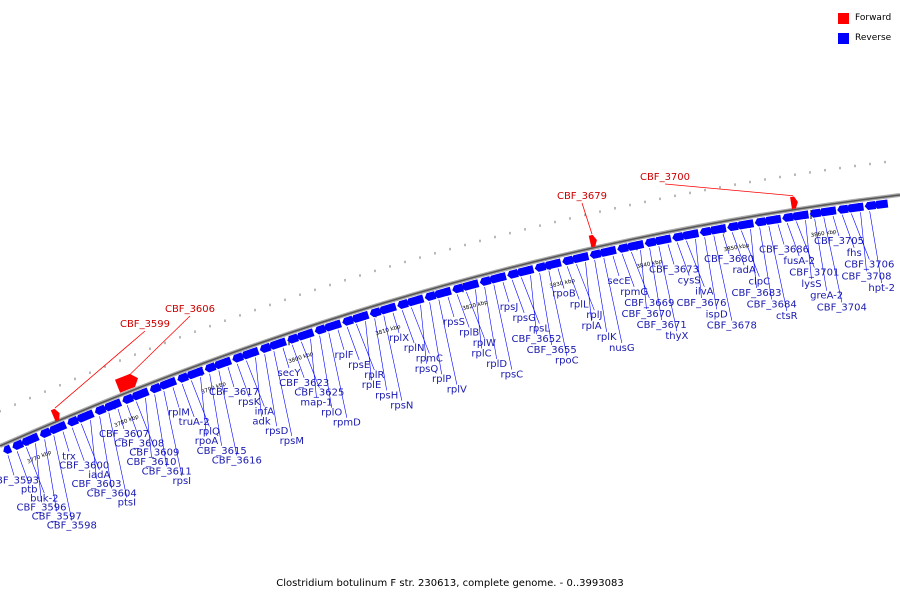  Describe the element at coordinates (881, 288) in the screenshot. I see `gene-label: hpt-2` at that location.